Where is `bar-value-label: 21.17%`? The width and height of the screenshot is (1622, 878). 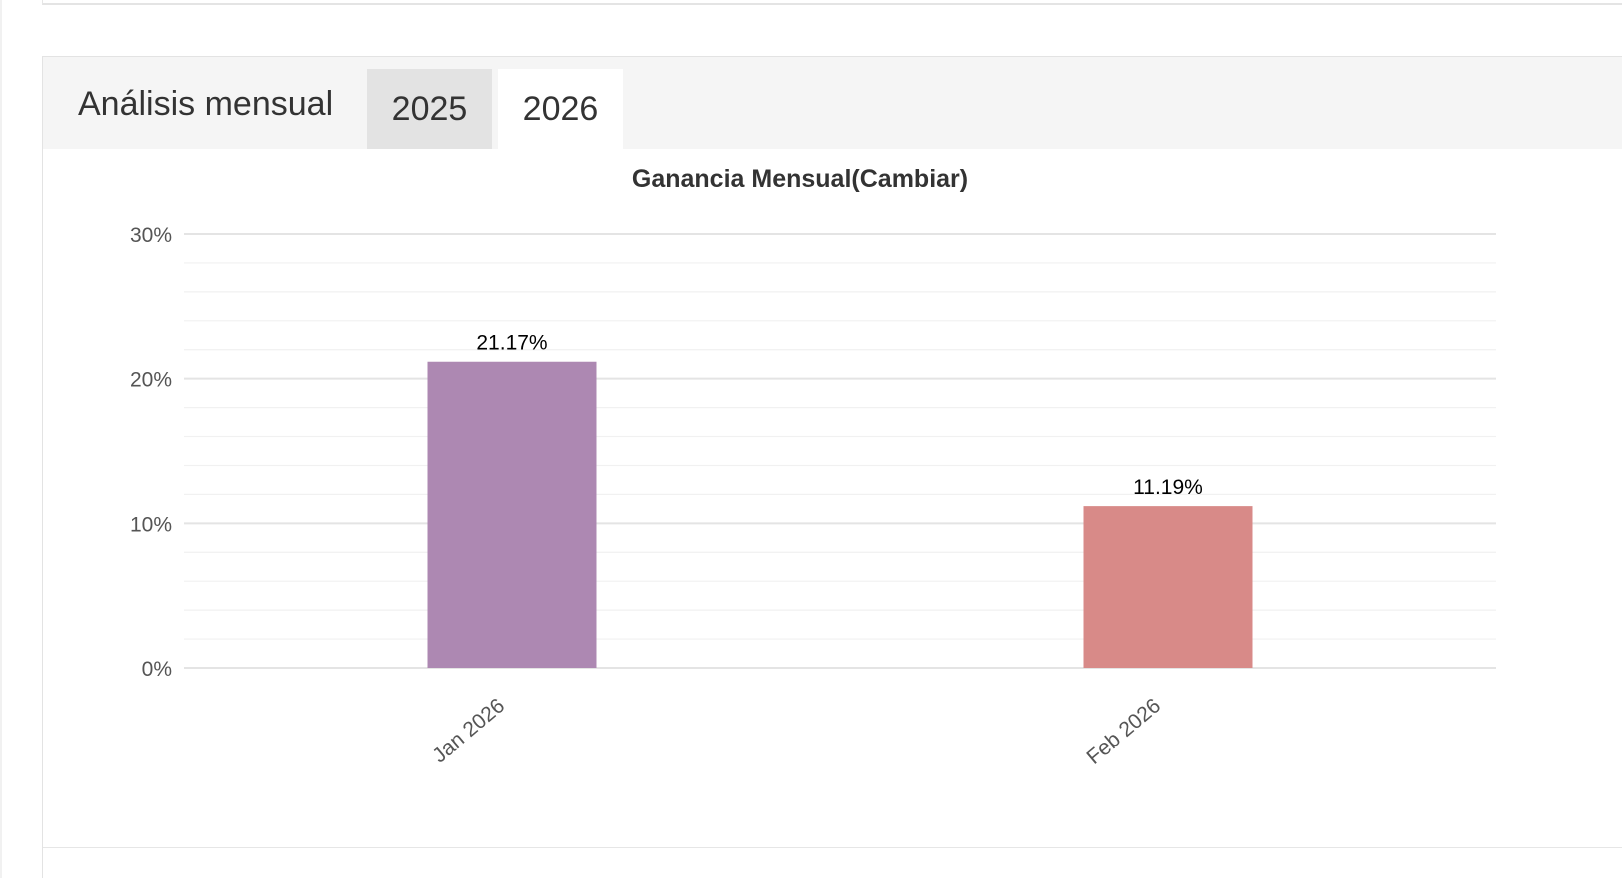 bar-value-label: 21.17% is located at coordinates (511, 343).